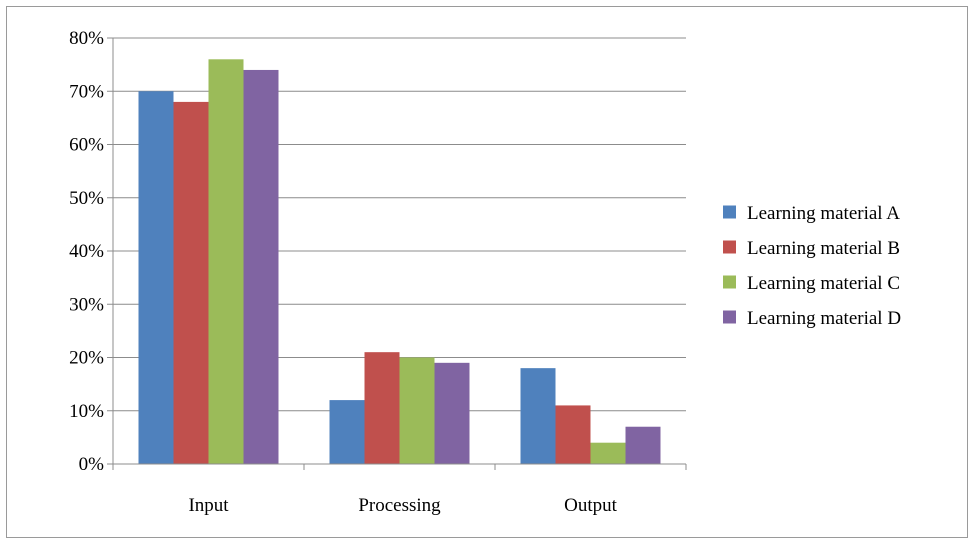 The width and height of the screenshot is (976, 545). What do you see at coordinates (823, 283) in the screenshot?
I see `legend-label: Learning material C` at bounding box center [823, 283].